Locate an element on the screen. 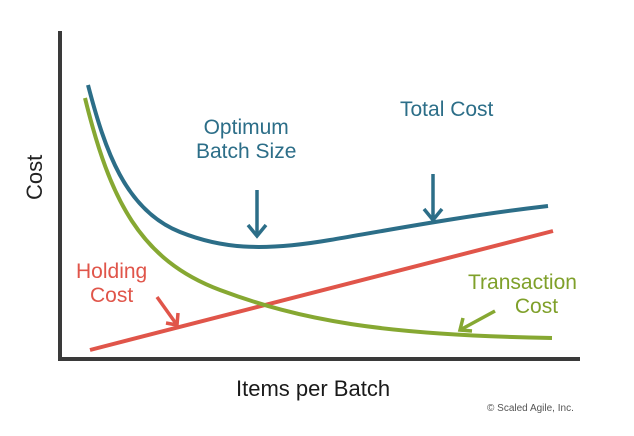 The image size is (634, 436). holding-cost-label: Holding Cost is located at coordinates (111, 284).